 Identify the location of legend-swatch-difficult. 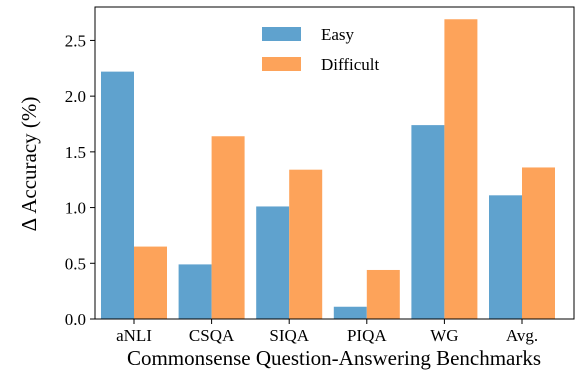
(281, 64).